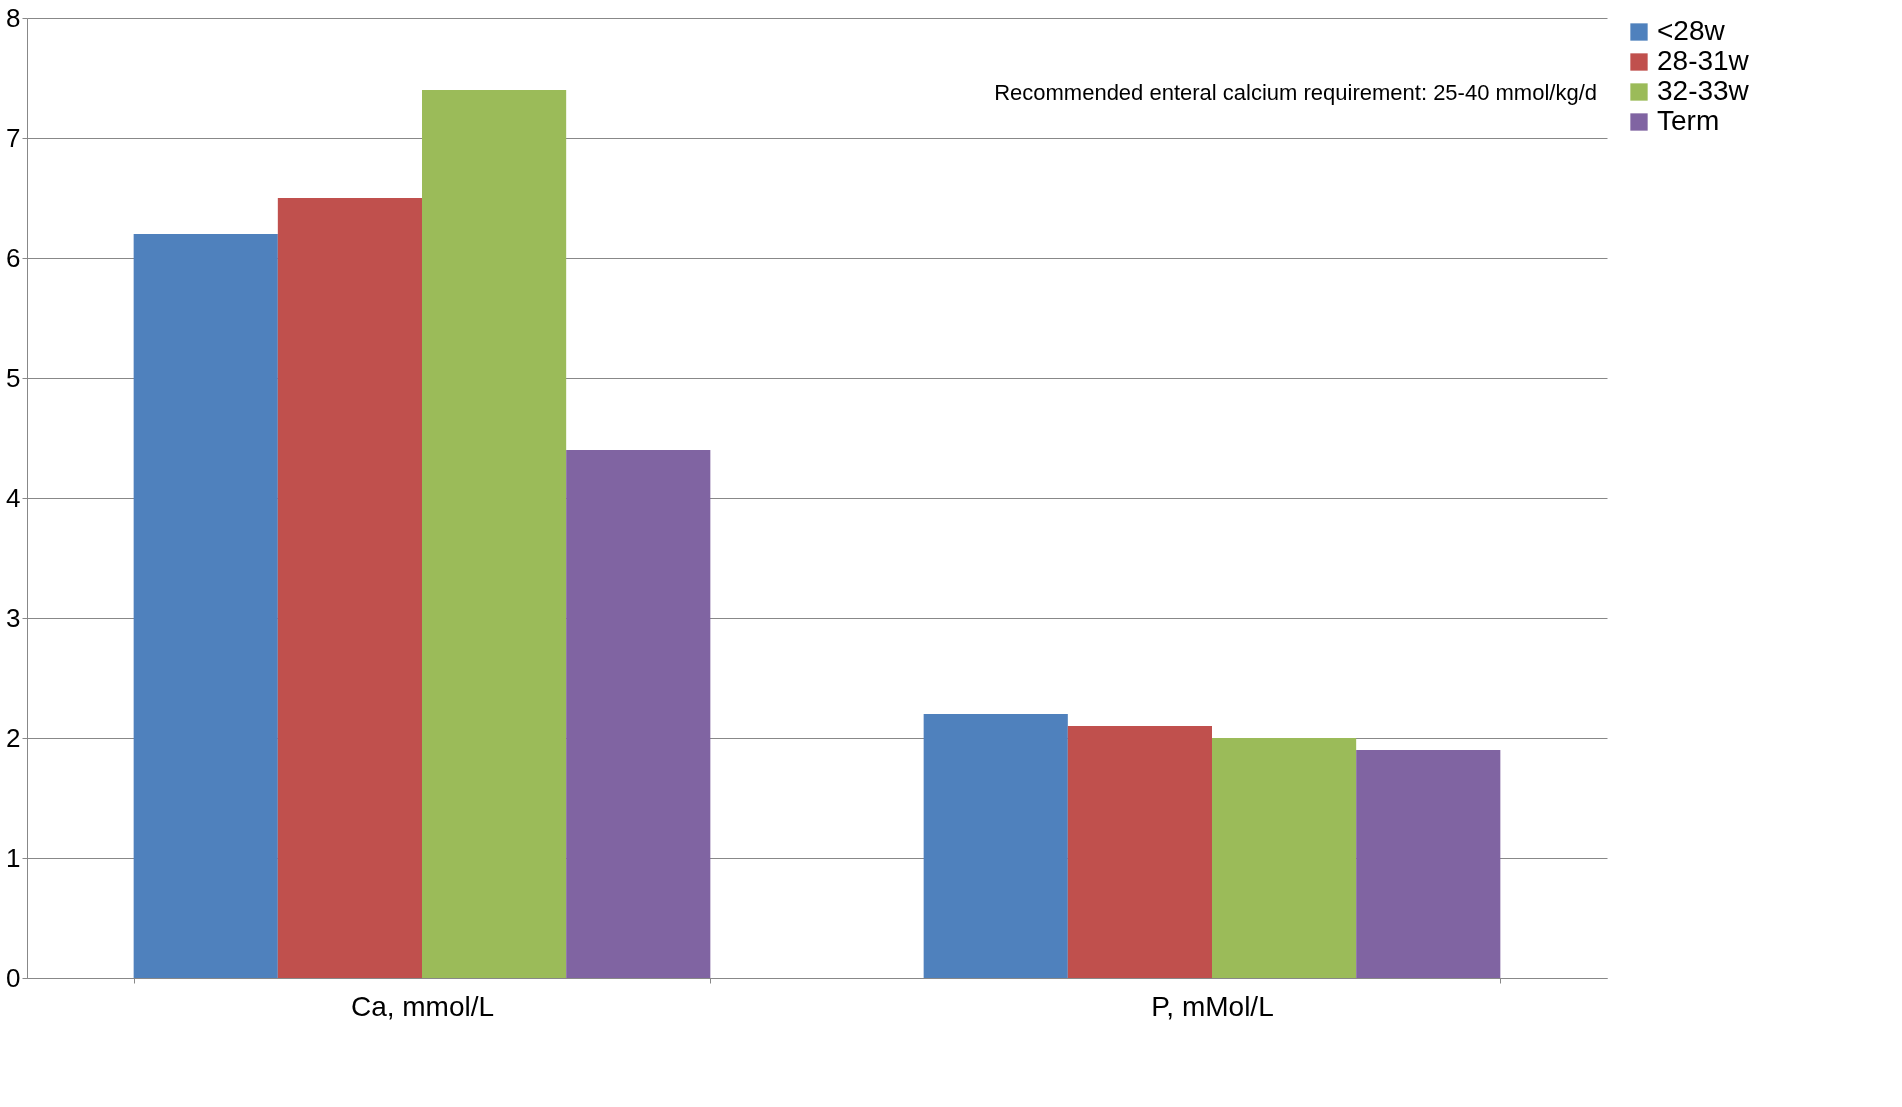 The width and height of the screenshot is (1902, 1107). What do you see at coordinates (422, 1006) in the screenshot?
I see `x-tick-label: Ca, mmol/L` at bounding box center [422, 1006].